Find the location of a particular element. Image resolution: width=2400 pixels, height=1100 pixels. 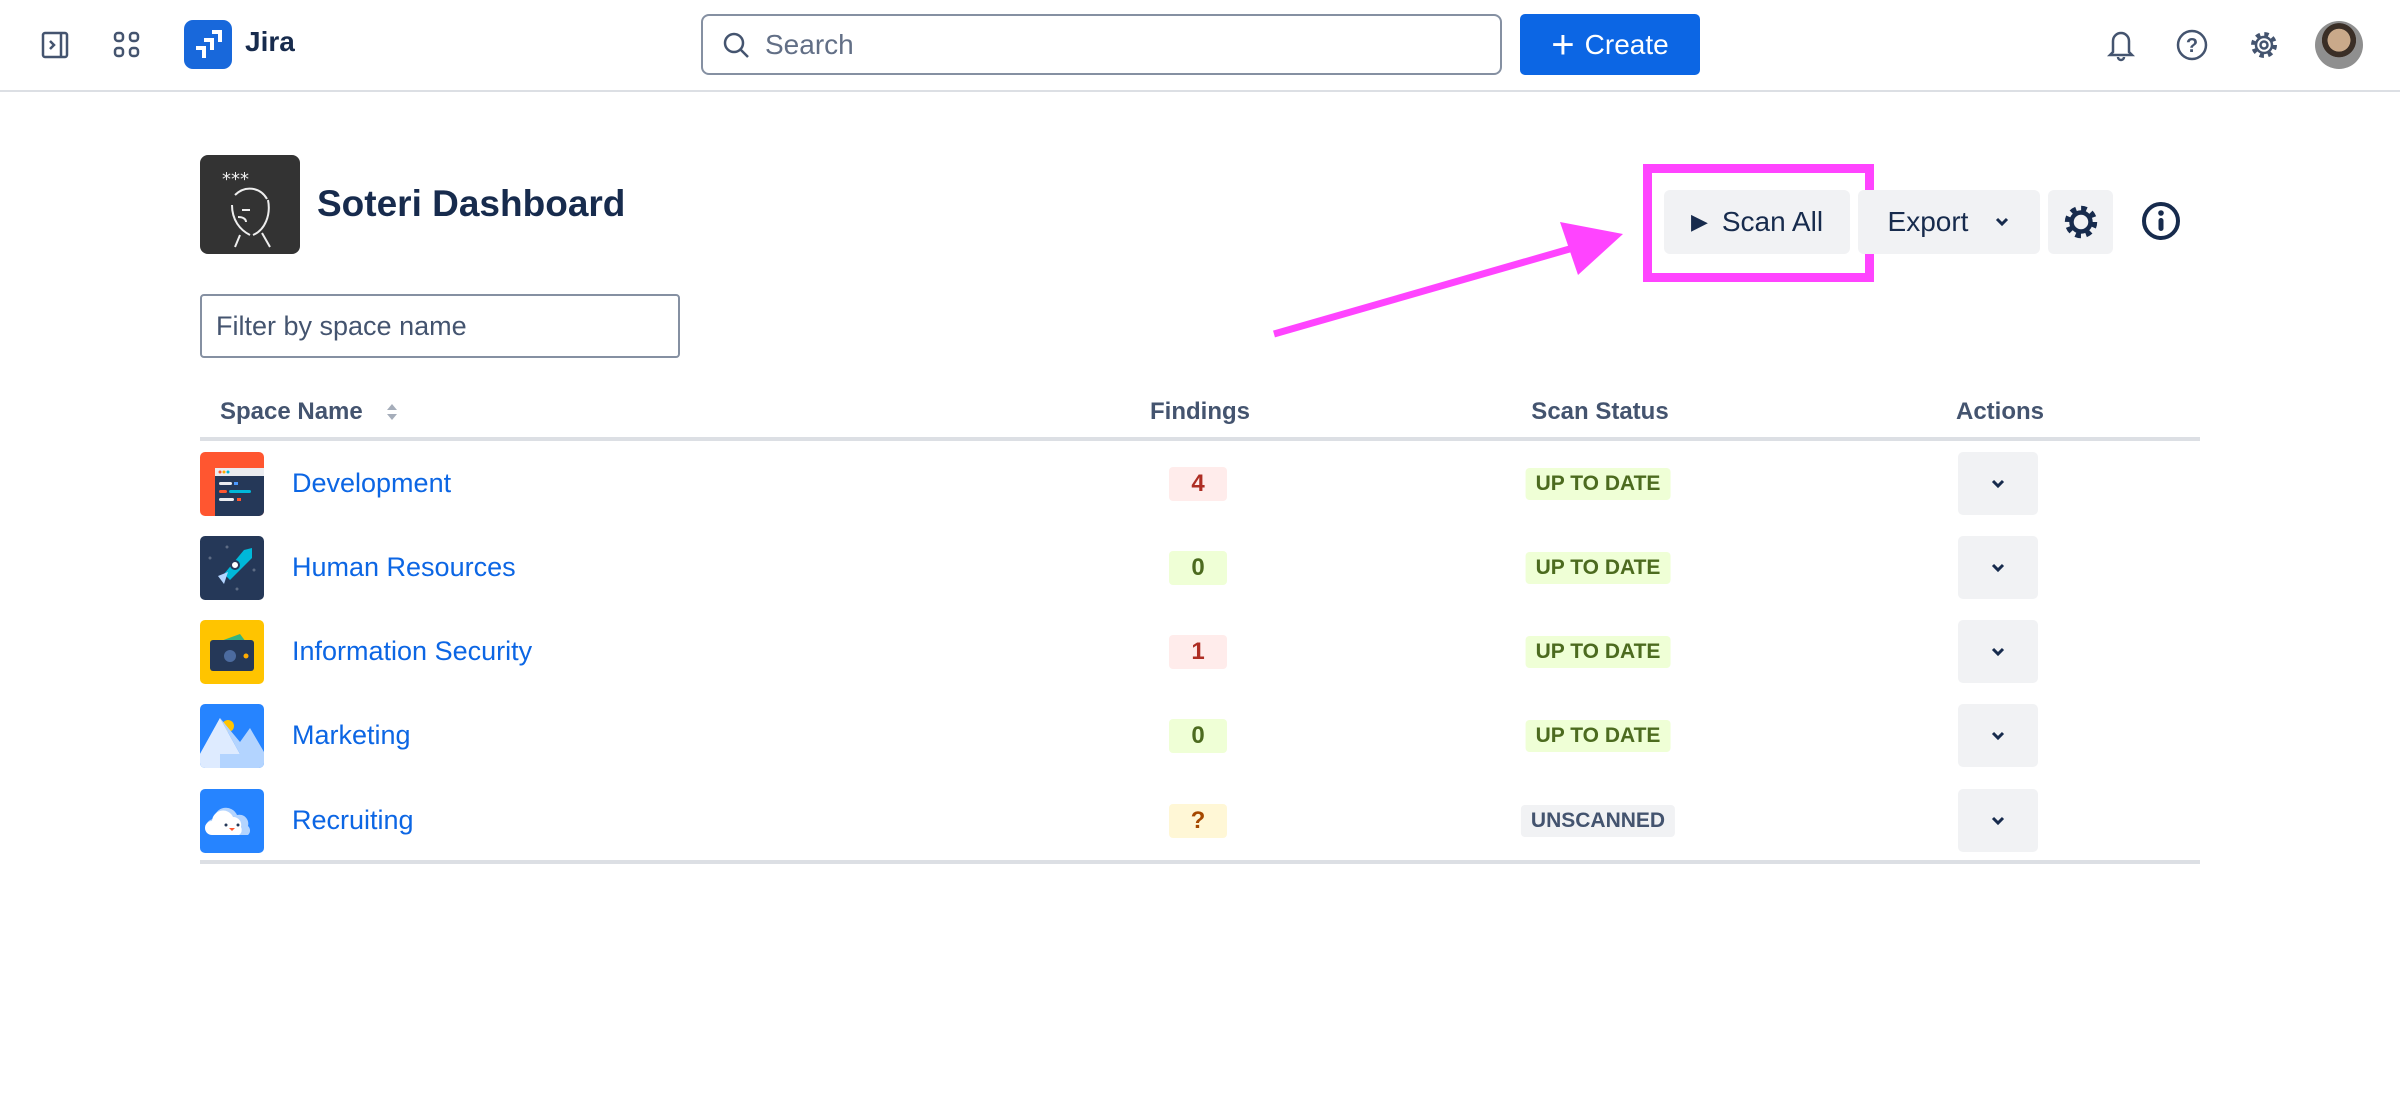

export-label: Export is located at coordinates (1928, 221).